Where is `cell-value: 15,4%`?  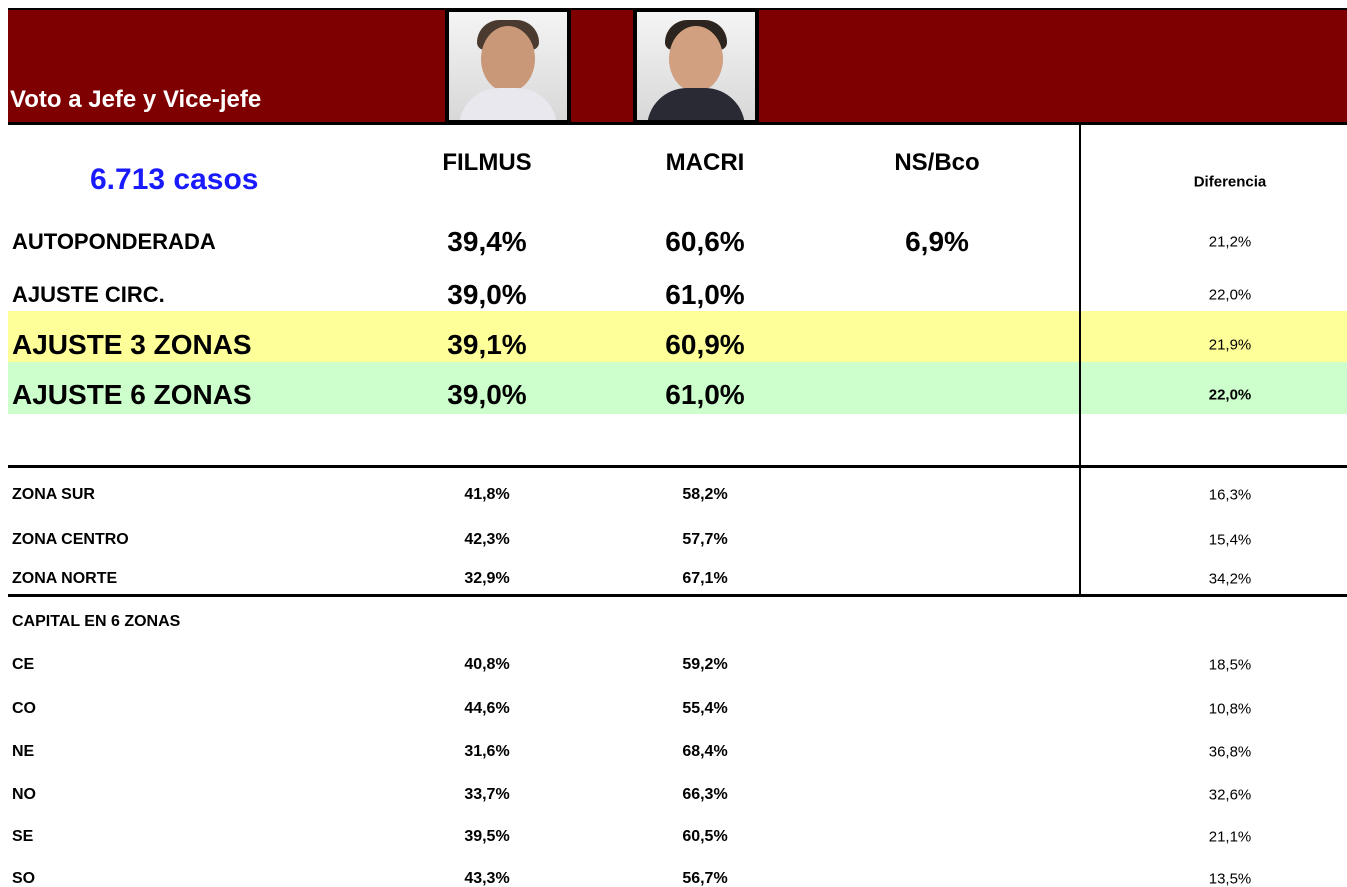 cell-value: 15,4% is located at coordinates (1230, 540).